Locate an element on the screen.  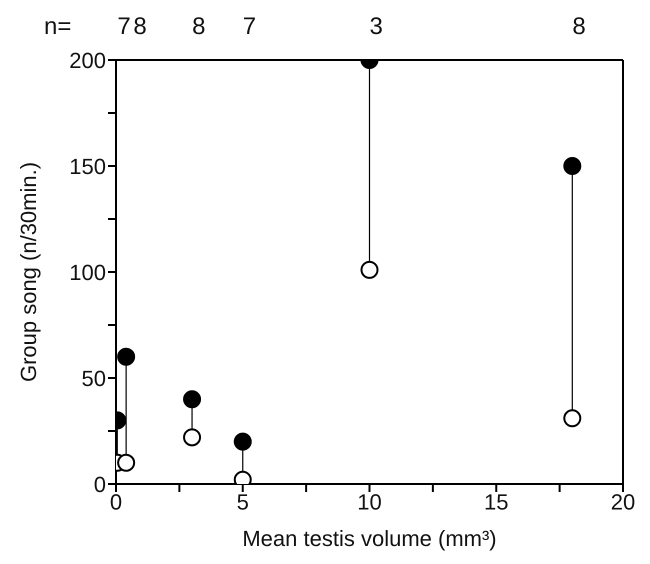
x-tick-label: 0 is located at coordinates (116, 502).